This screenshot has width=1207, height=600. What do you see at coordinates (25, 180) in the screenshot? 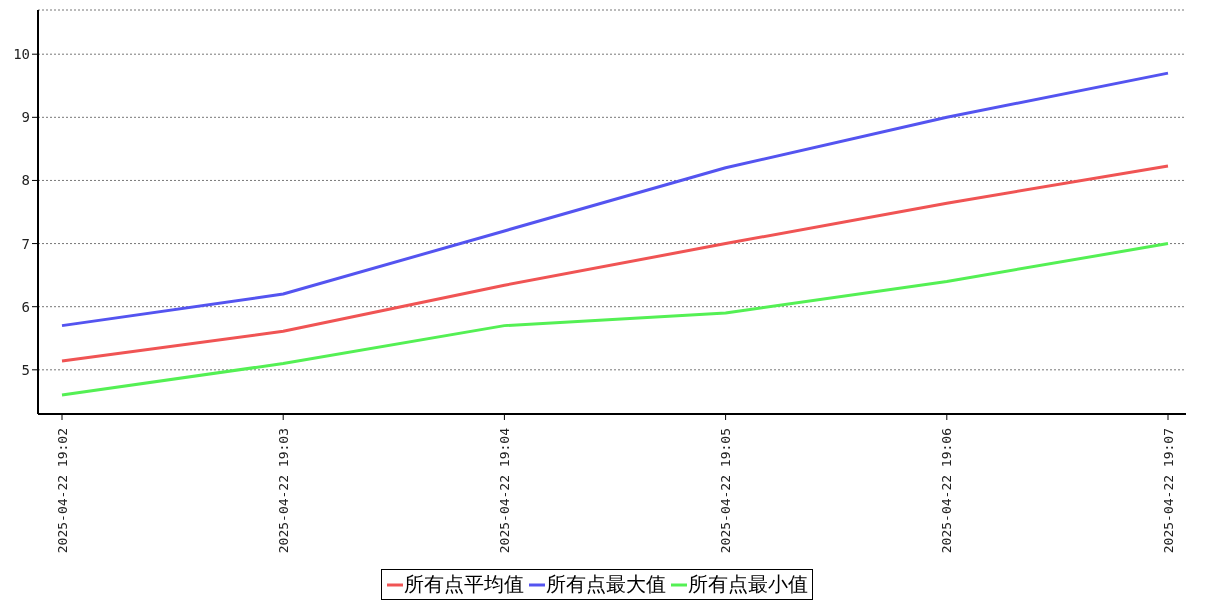
I see `y-tick-label: 8` at bounding box center [25, 180].